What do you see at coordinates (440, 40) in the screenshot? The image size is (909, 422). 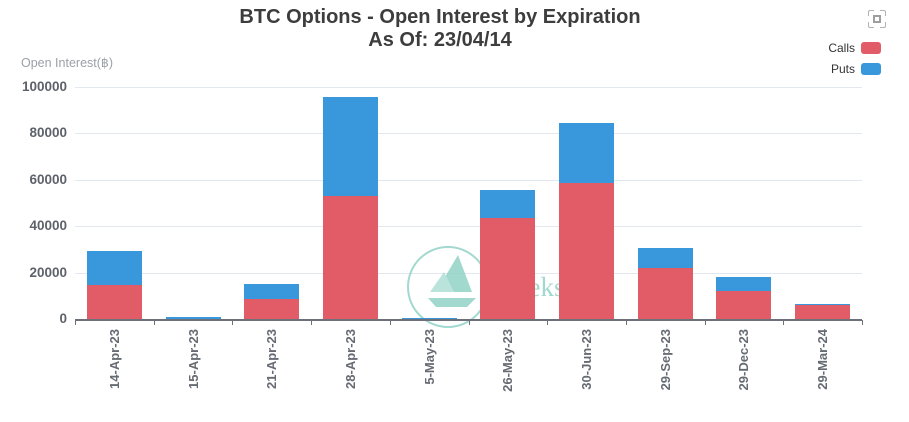 I see `chart-subtitle: As Of: 23/04/14` at bounding box center [440, 40].